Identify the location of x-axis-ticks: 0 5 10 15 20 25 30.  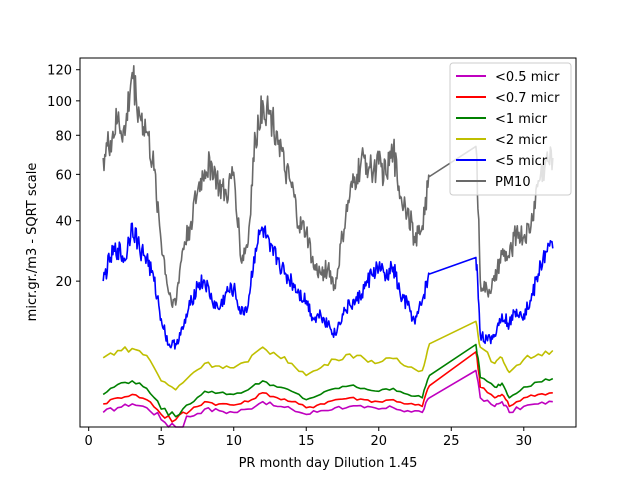
(309, 438).